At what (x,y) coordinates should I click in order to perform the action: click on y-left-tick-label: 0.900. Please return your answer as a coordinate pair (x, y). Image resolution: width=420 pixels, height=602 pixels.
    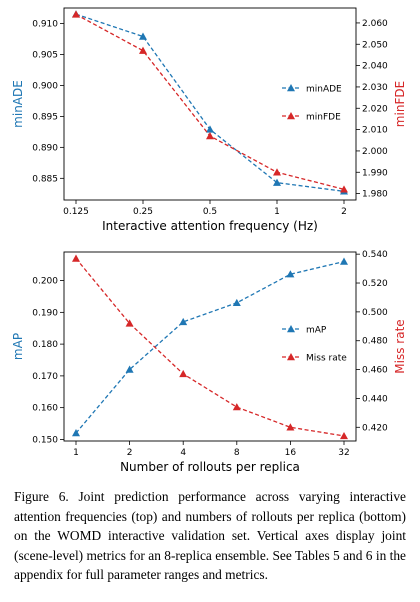
    Looking at the image, I should click on (45, 86).